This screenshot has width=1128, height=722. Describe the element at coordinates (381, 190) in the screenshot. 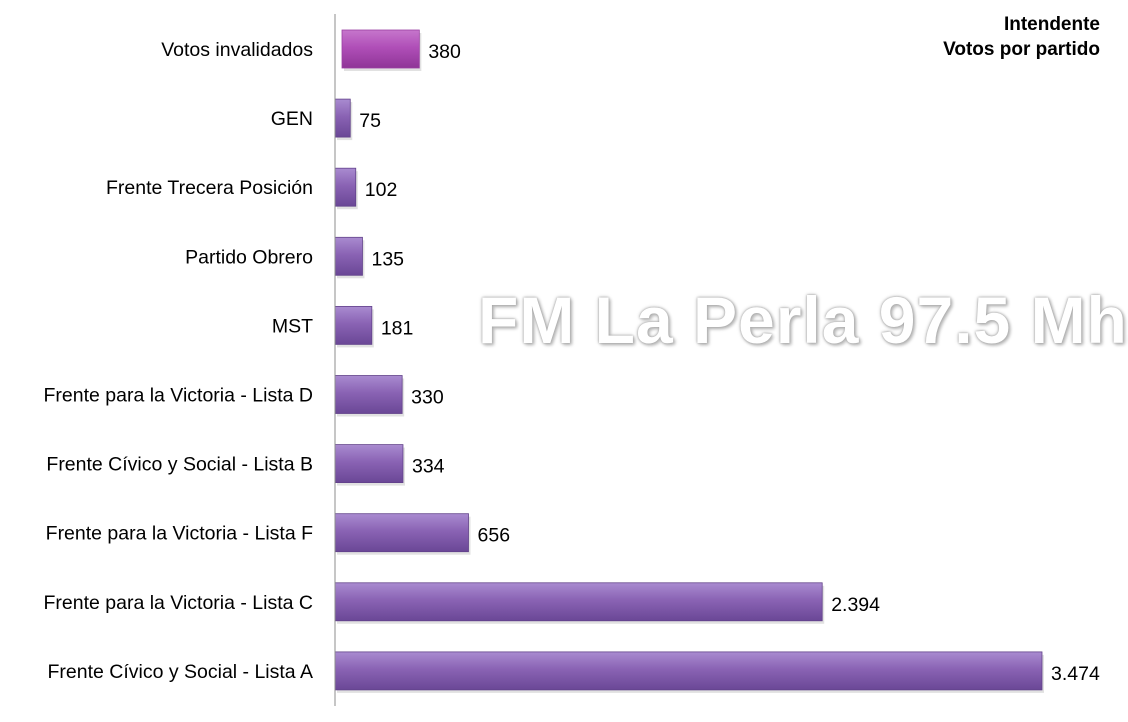

I see `data-label: 102` at that location.